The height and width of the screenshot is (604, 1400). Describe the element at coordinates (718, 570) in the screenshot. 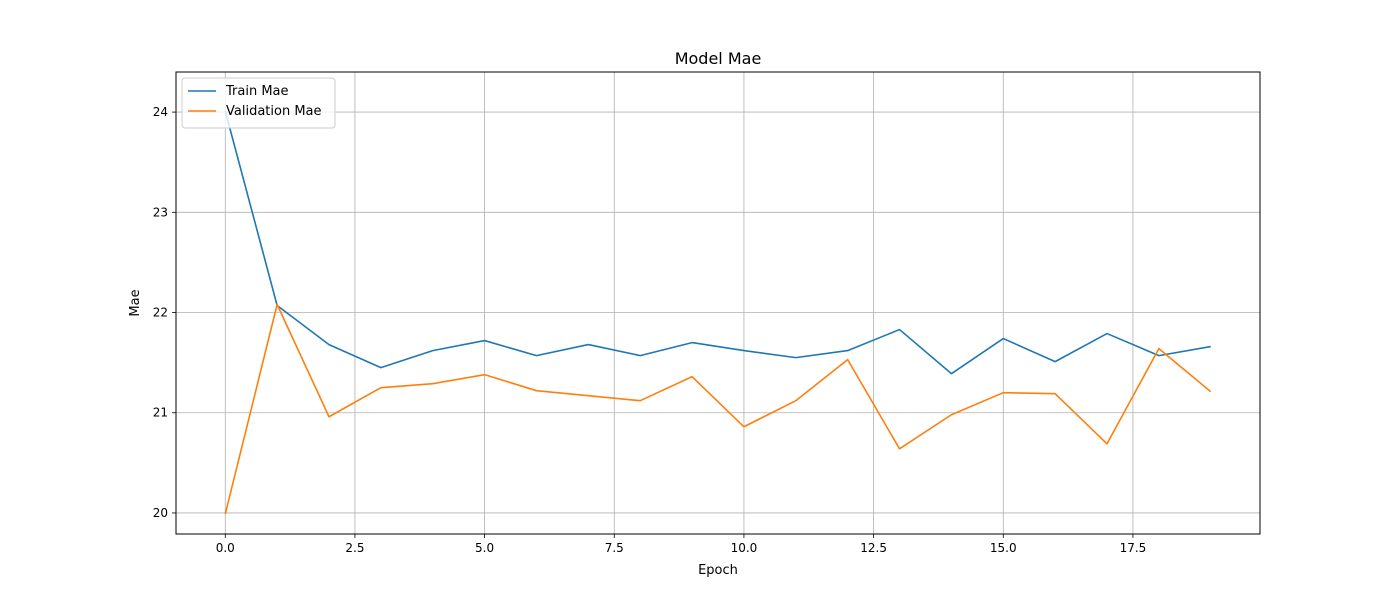

I see `x-axis-label: Epoch` at that location.